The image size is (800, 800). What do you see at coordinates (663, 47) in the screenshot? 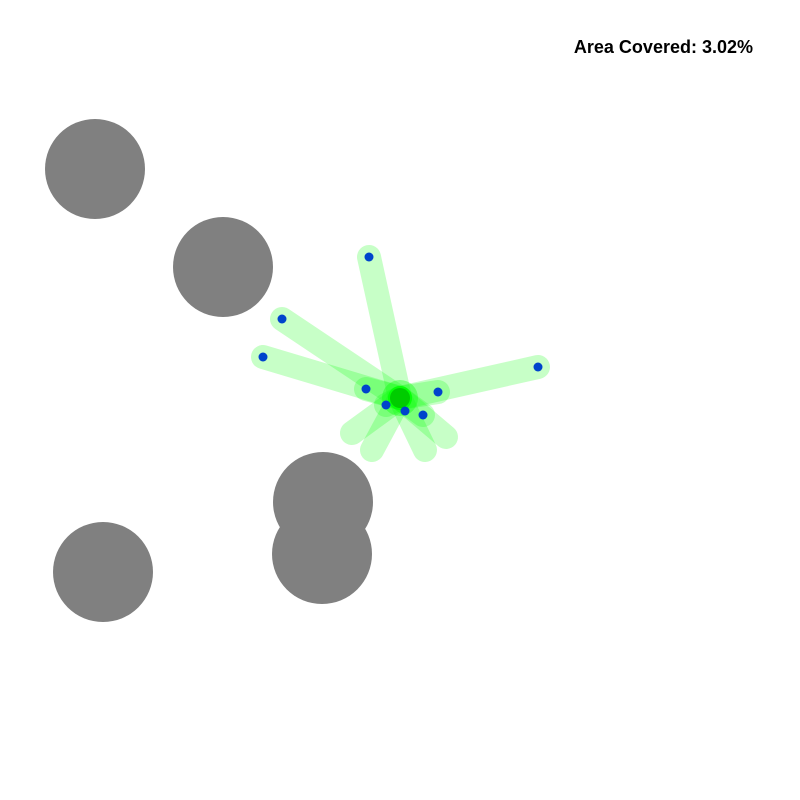
I see `area-covered-readout: Area Covered: 3.02%` at bounding box center [663, 47].